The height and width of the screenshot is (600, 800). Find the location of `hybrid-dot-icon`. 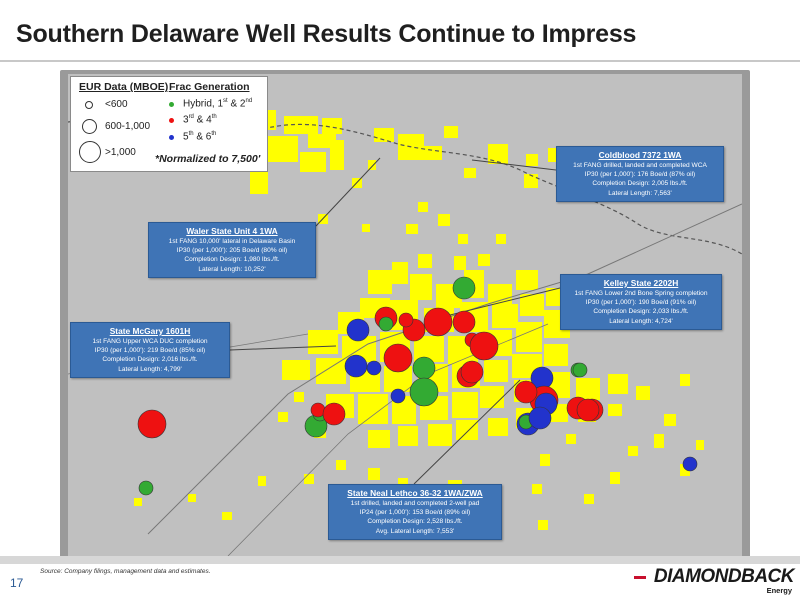

hybrid-dot-icon is located at coordinates (171, 104).